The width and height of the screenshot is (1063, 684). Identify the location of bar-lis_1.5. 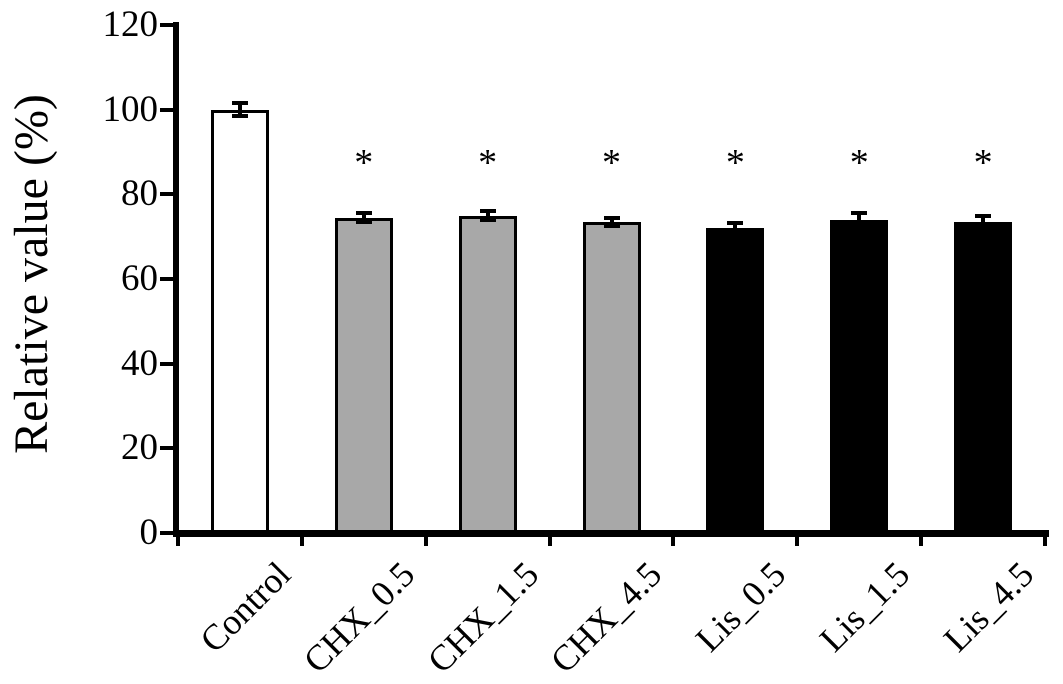
(859, 376).